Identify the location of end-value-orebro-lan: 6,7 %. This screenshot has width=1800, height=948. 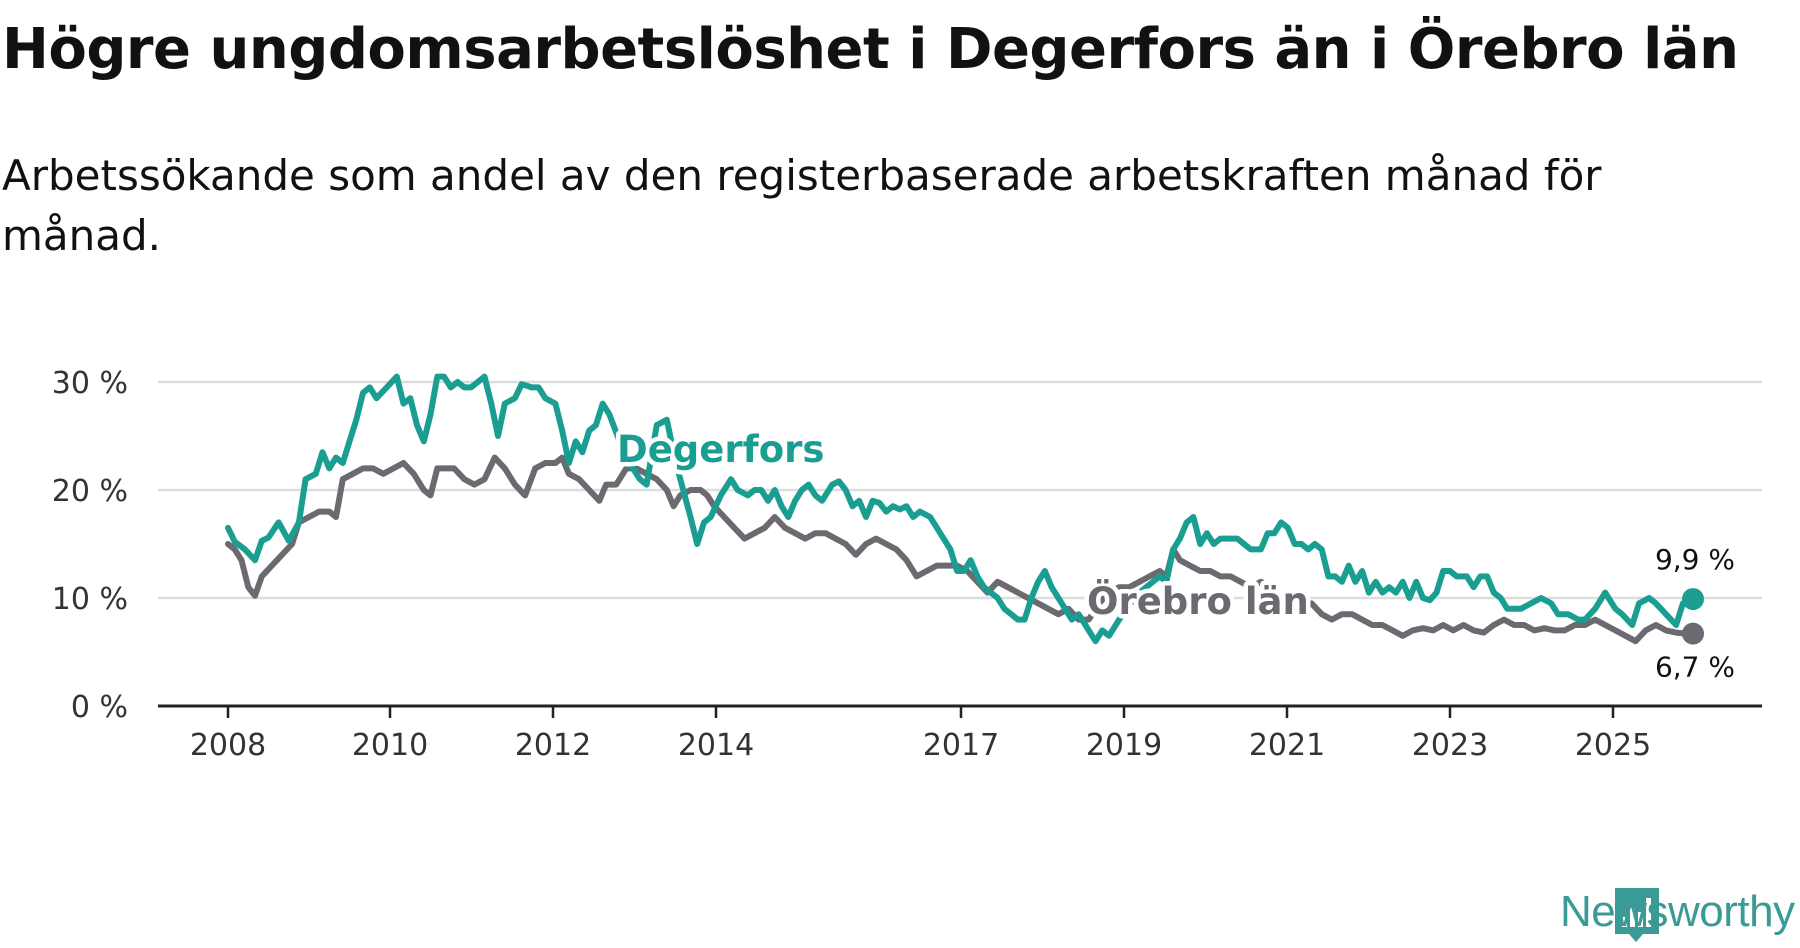
(1695, 667).